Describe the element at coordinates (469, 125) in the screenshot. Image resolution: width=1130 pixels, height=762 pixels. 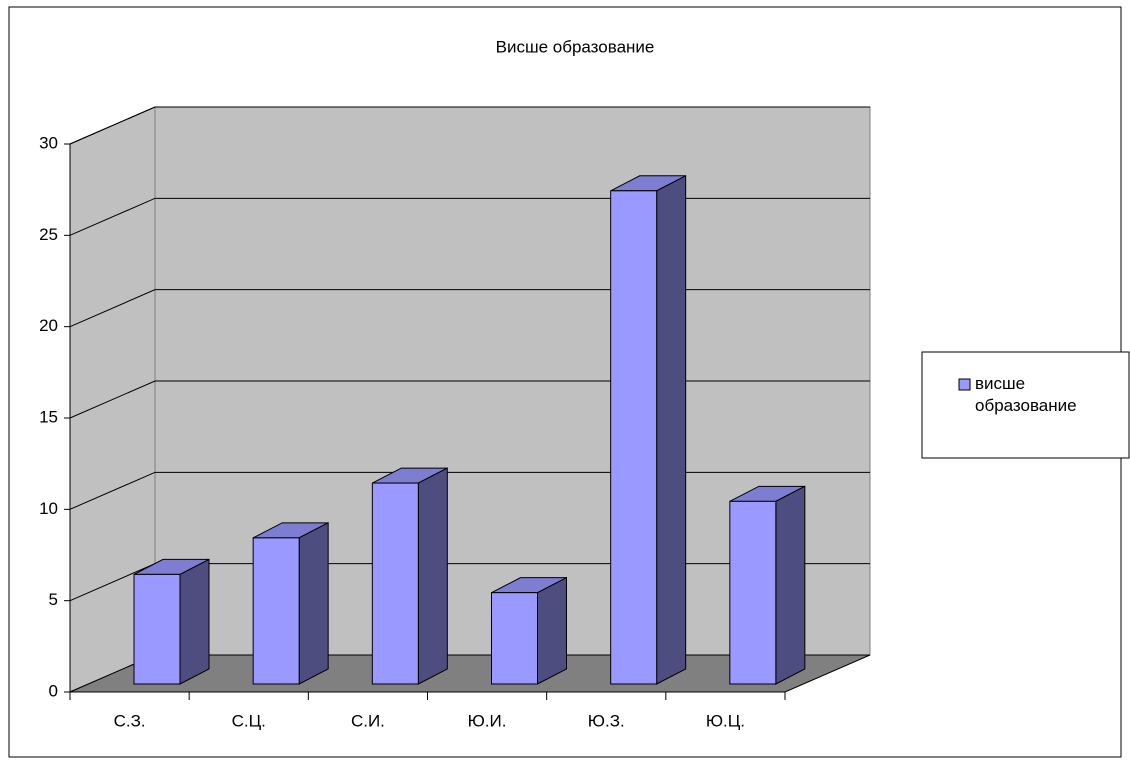
I see `grid-line` at that location.